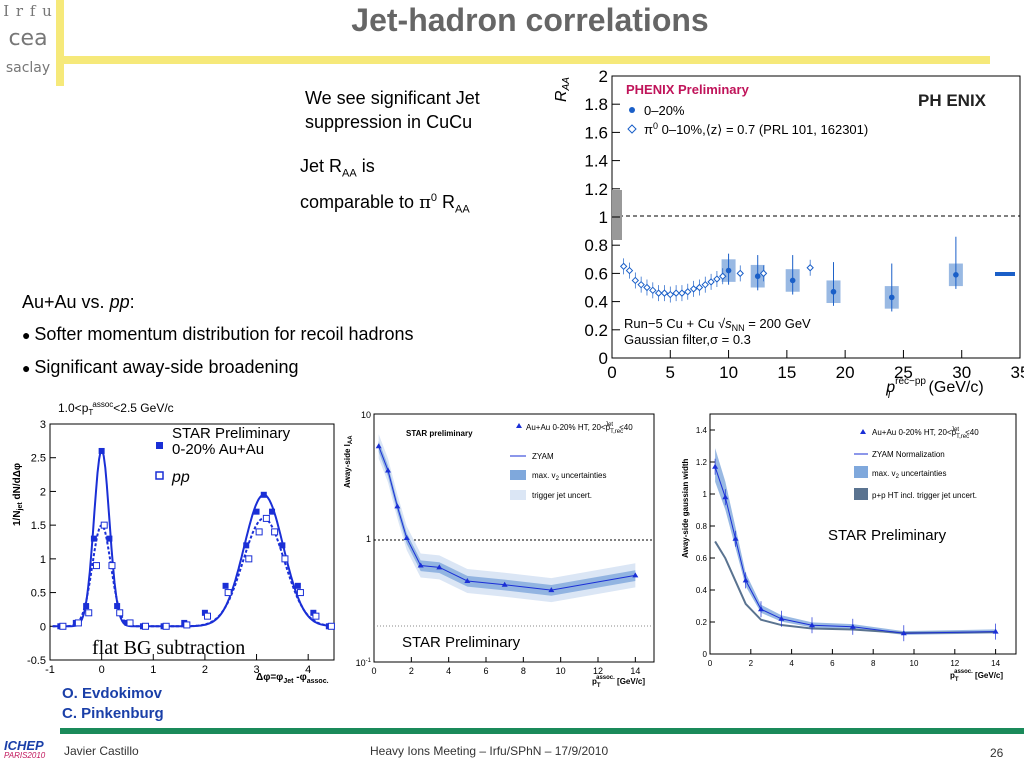 This screenshot has width=1024, height=768. Describe the element at coordinates (365, 166) in the screenshot. I see `jet-raa-b: is` at that location.